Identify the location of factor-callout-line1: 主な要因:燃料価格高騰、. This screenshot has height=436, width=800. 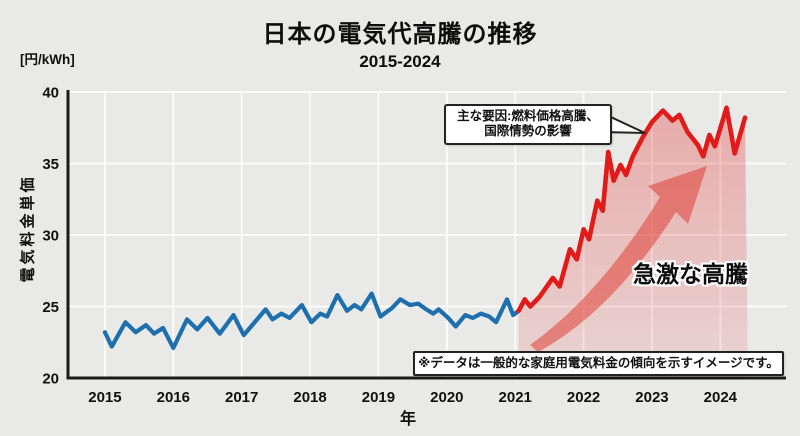
(528, 116).